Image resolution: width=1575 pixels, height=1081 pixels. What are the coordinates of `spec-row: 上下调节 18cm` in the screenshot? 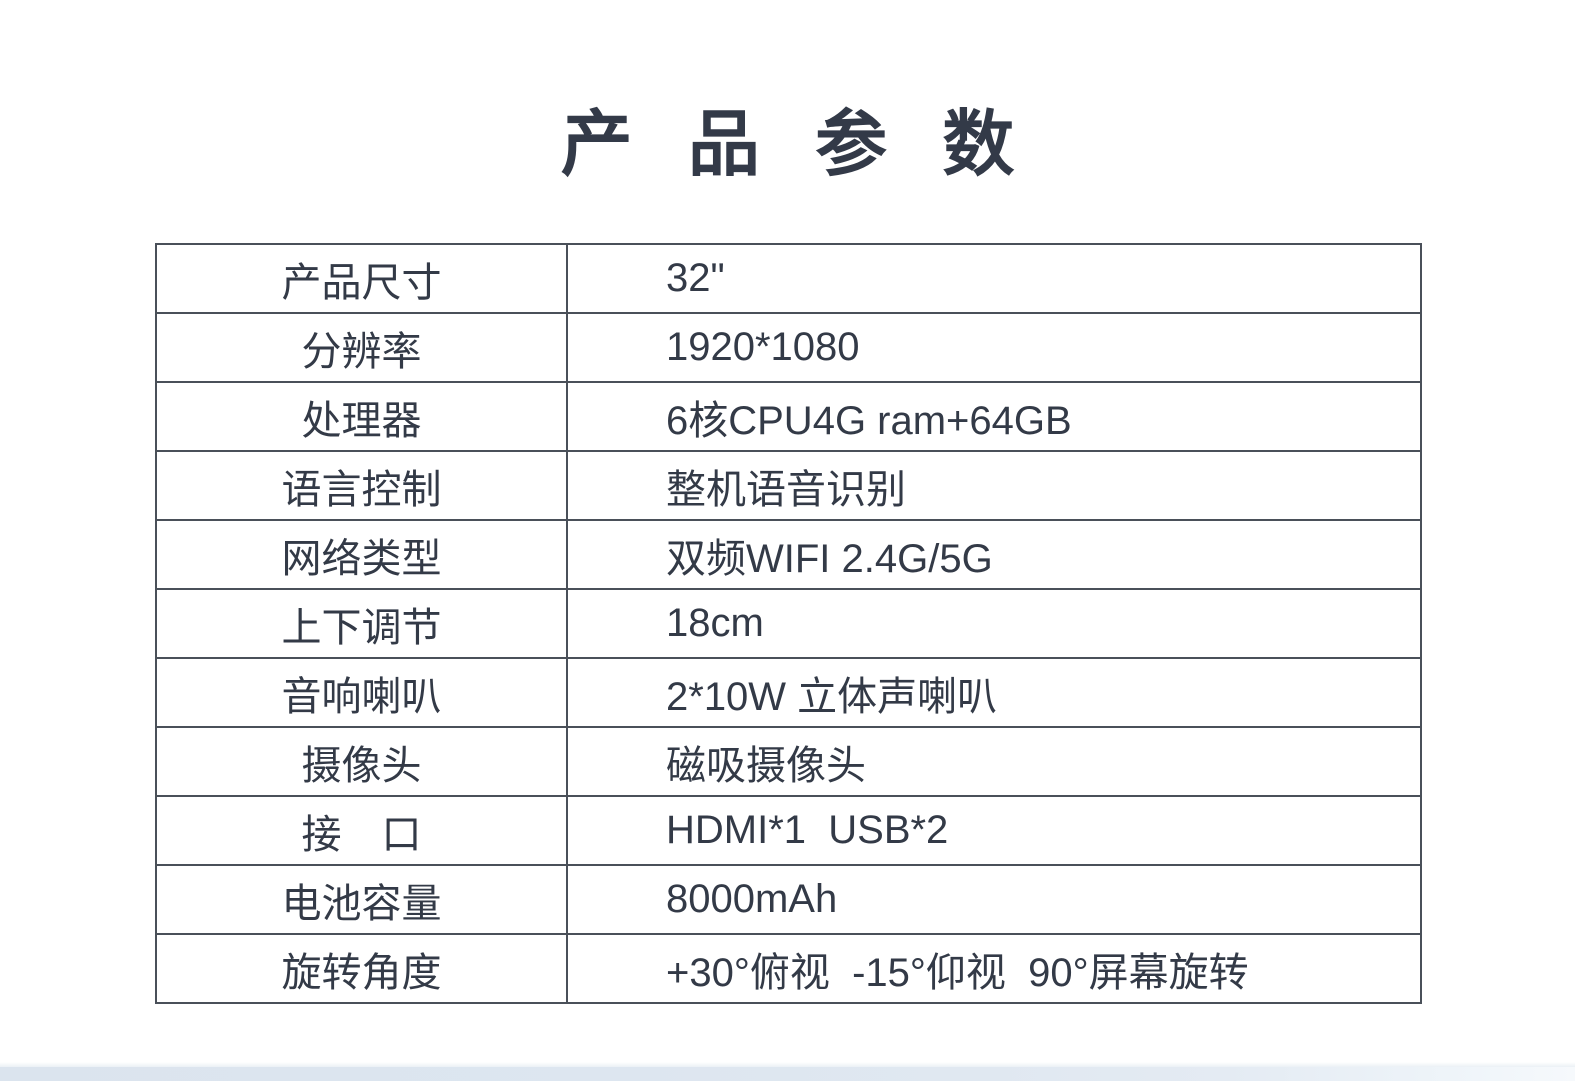 It's located at (788, 623).